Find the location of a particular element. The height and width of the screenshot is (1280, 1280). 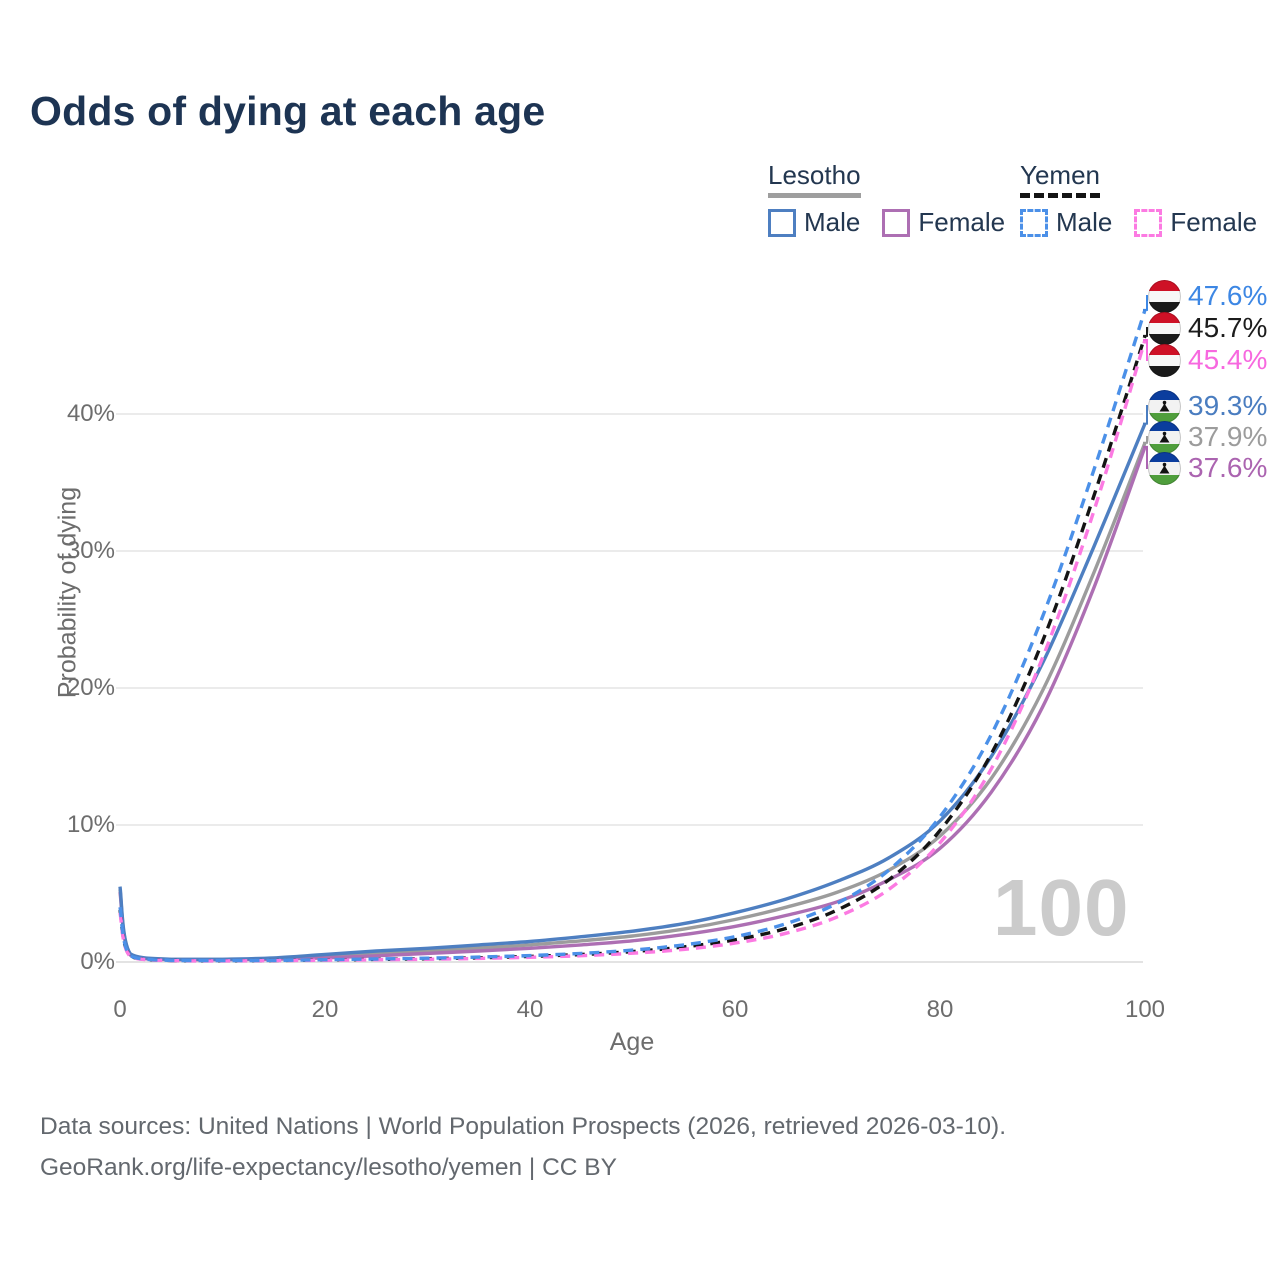

x-tick-80: 80 is located at coordinates (940, 1009).